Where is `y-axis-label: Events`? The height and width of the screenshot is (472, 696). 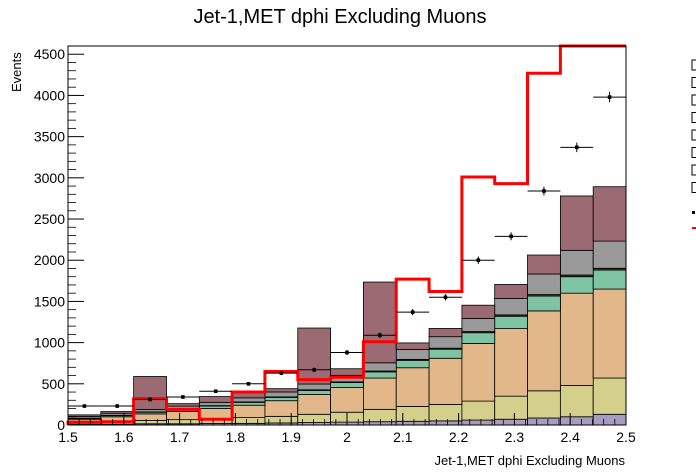 y-axis-label: Events is located at coordinates (16, 72).